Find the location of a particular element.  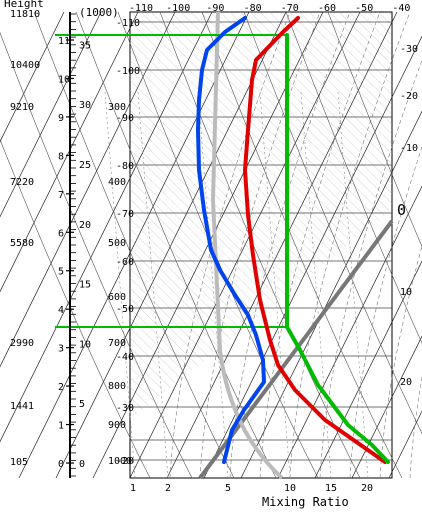

height-km-tick: 11 is located at coordinates (64, 41).